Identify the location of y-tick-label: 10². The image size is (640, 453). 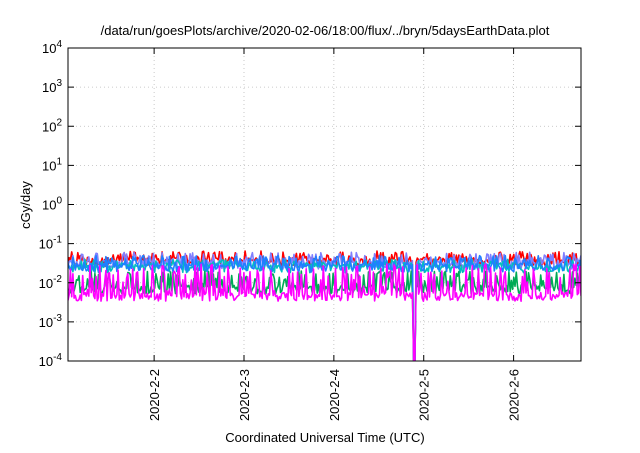
(52, 125).